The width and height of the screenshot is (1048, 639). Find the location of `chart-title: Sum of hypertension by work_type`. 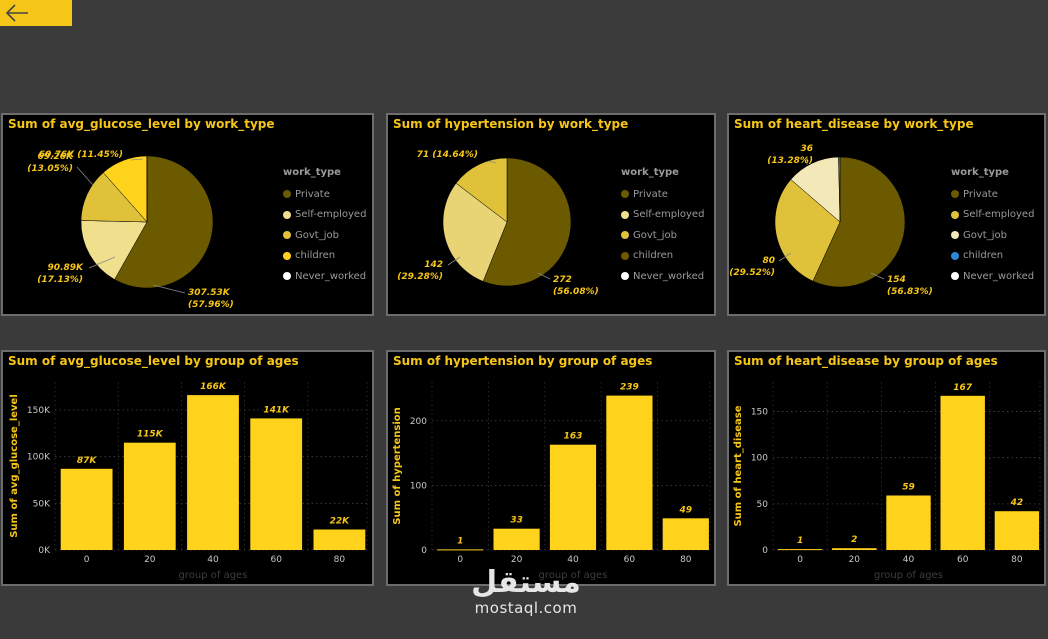

chart-title: Sum of hypertension by work_type is located at coordinates (511, 124).